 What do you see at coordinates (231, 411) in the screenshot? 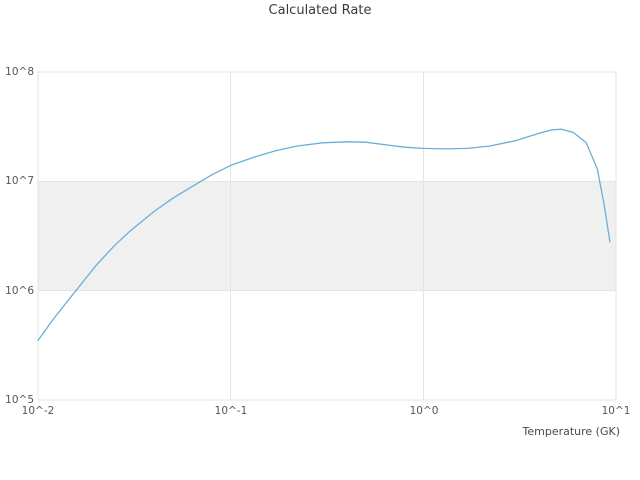
I see `x-tick-label: 10^-1` at bounding box center [231, 411].